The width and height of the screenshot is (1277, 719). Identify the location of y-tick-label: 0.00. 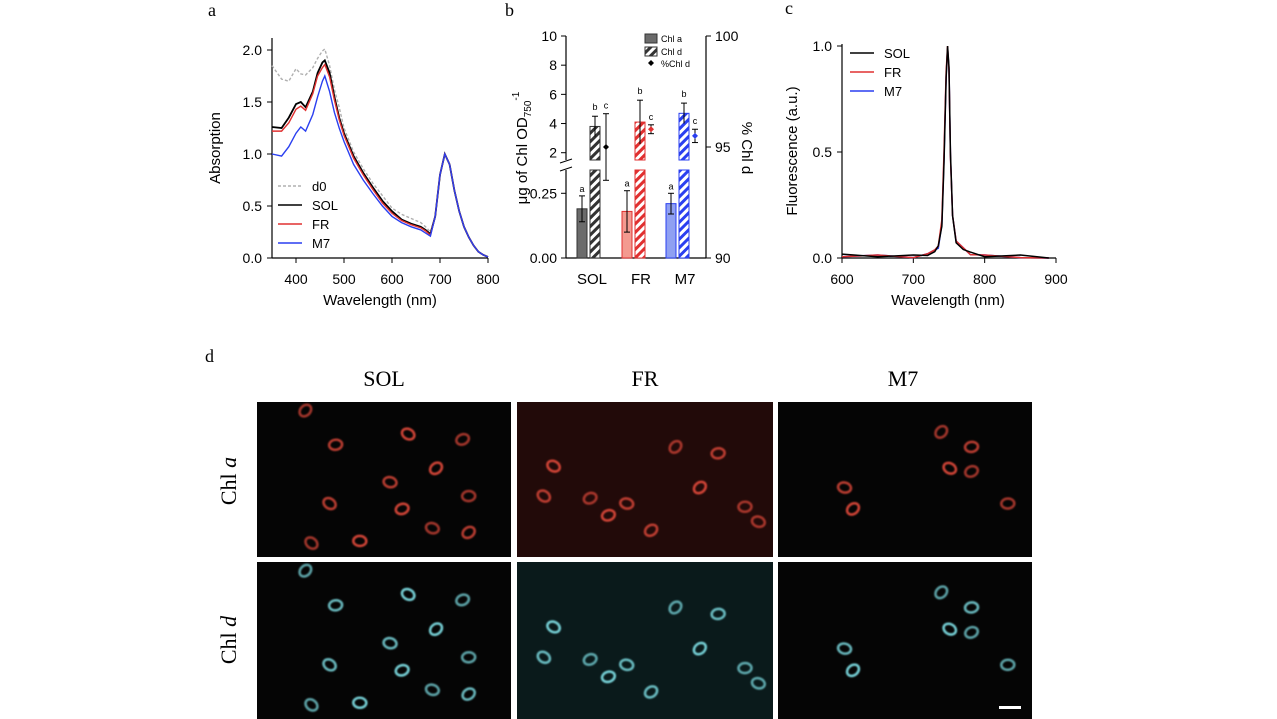
(543, 258).